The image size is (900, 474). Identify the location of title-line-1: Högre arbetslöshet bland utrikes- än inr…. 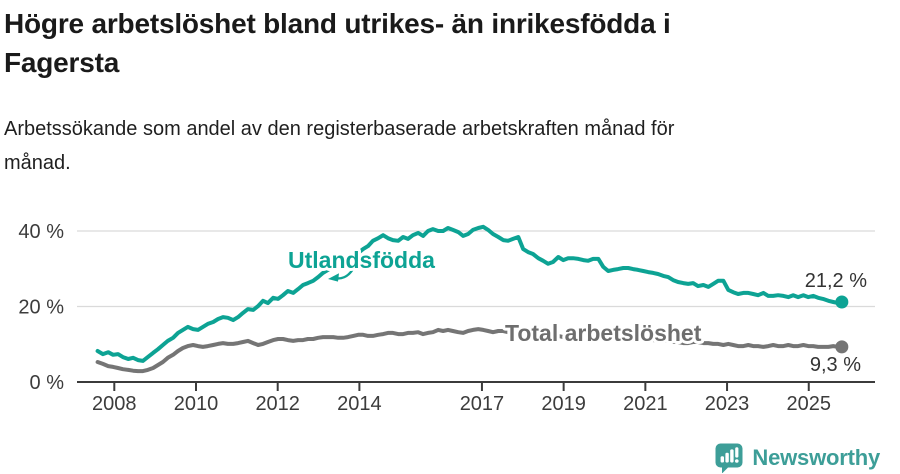
(337, 23).